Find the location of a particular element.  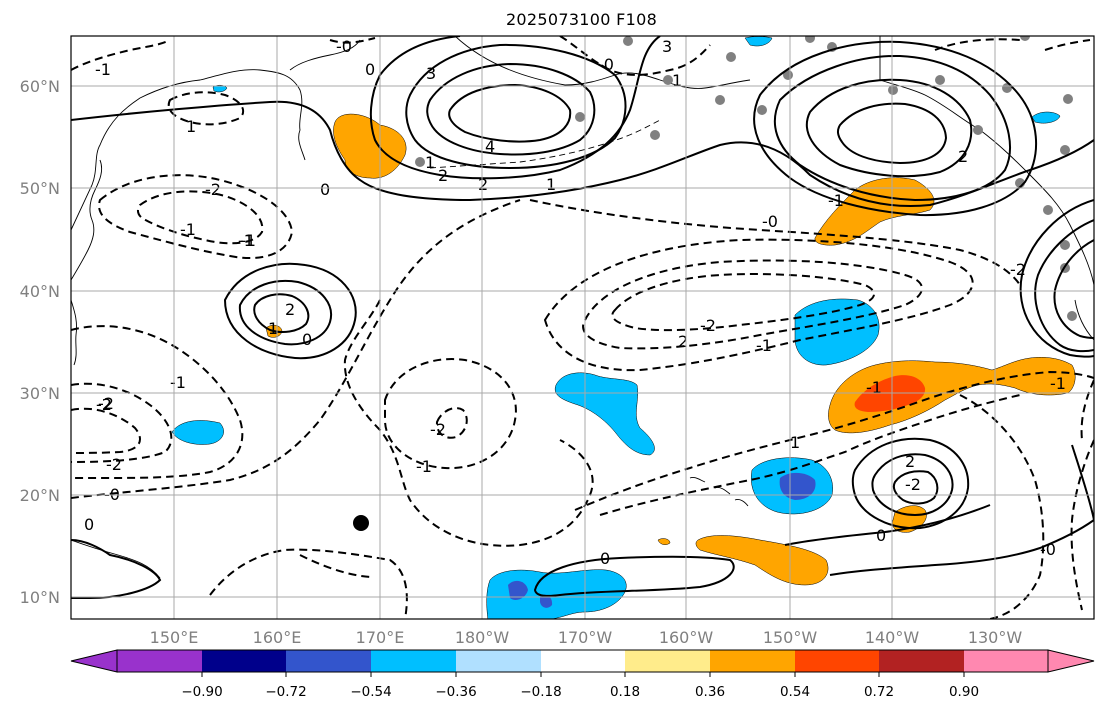

lat-label: 60°N is located at coordinates (40, 86).